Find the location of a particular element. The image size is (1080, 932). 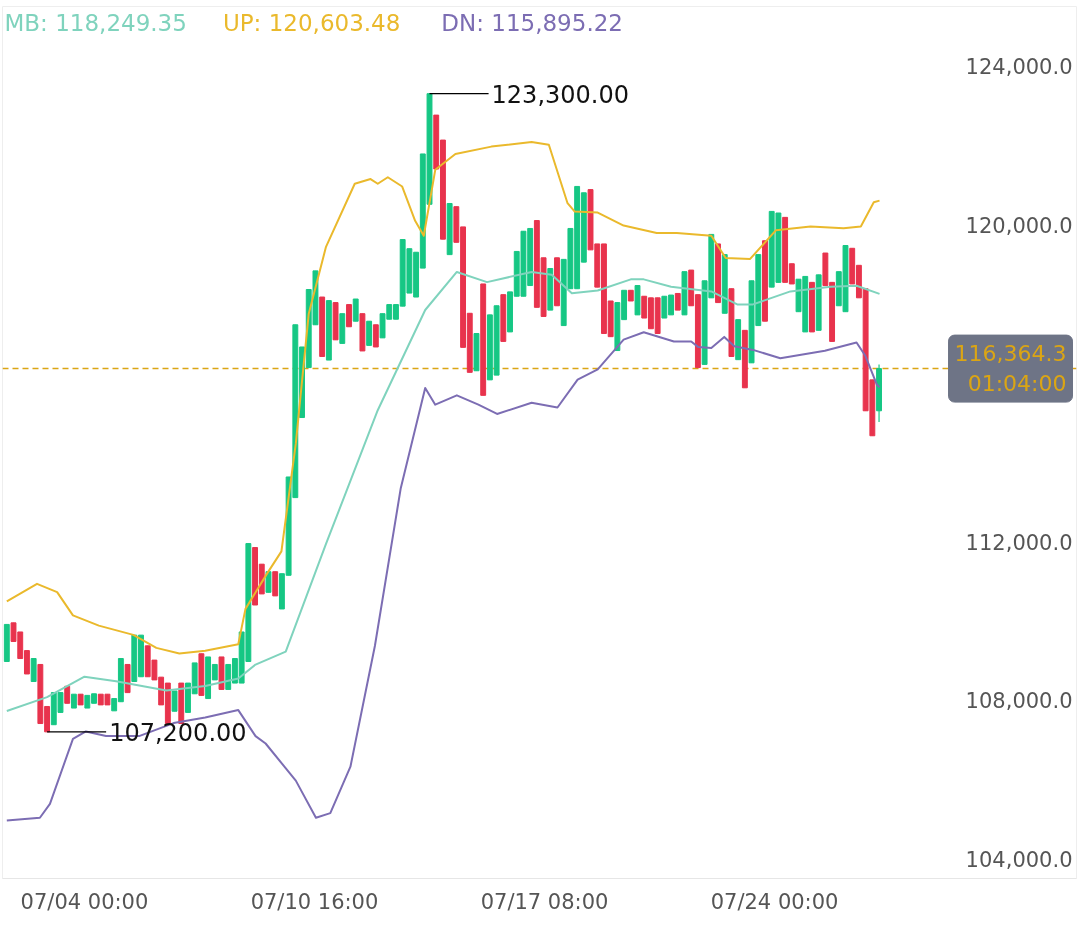

annotation: 123,300.00 is located at coordinates (560, 94).